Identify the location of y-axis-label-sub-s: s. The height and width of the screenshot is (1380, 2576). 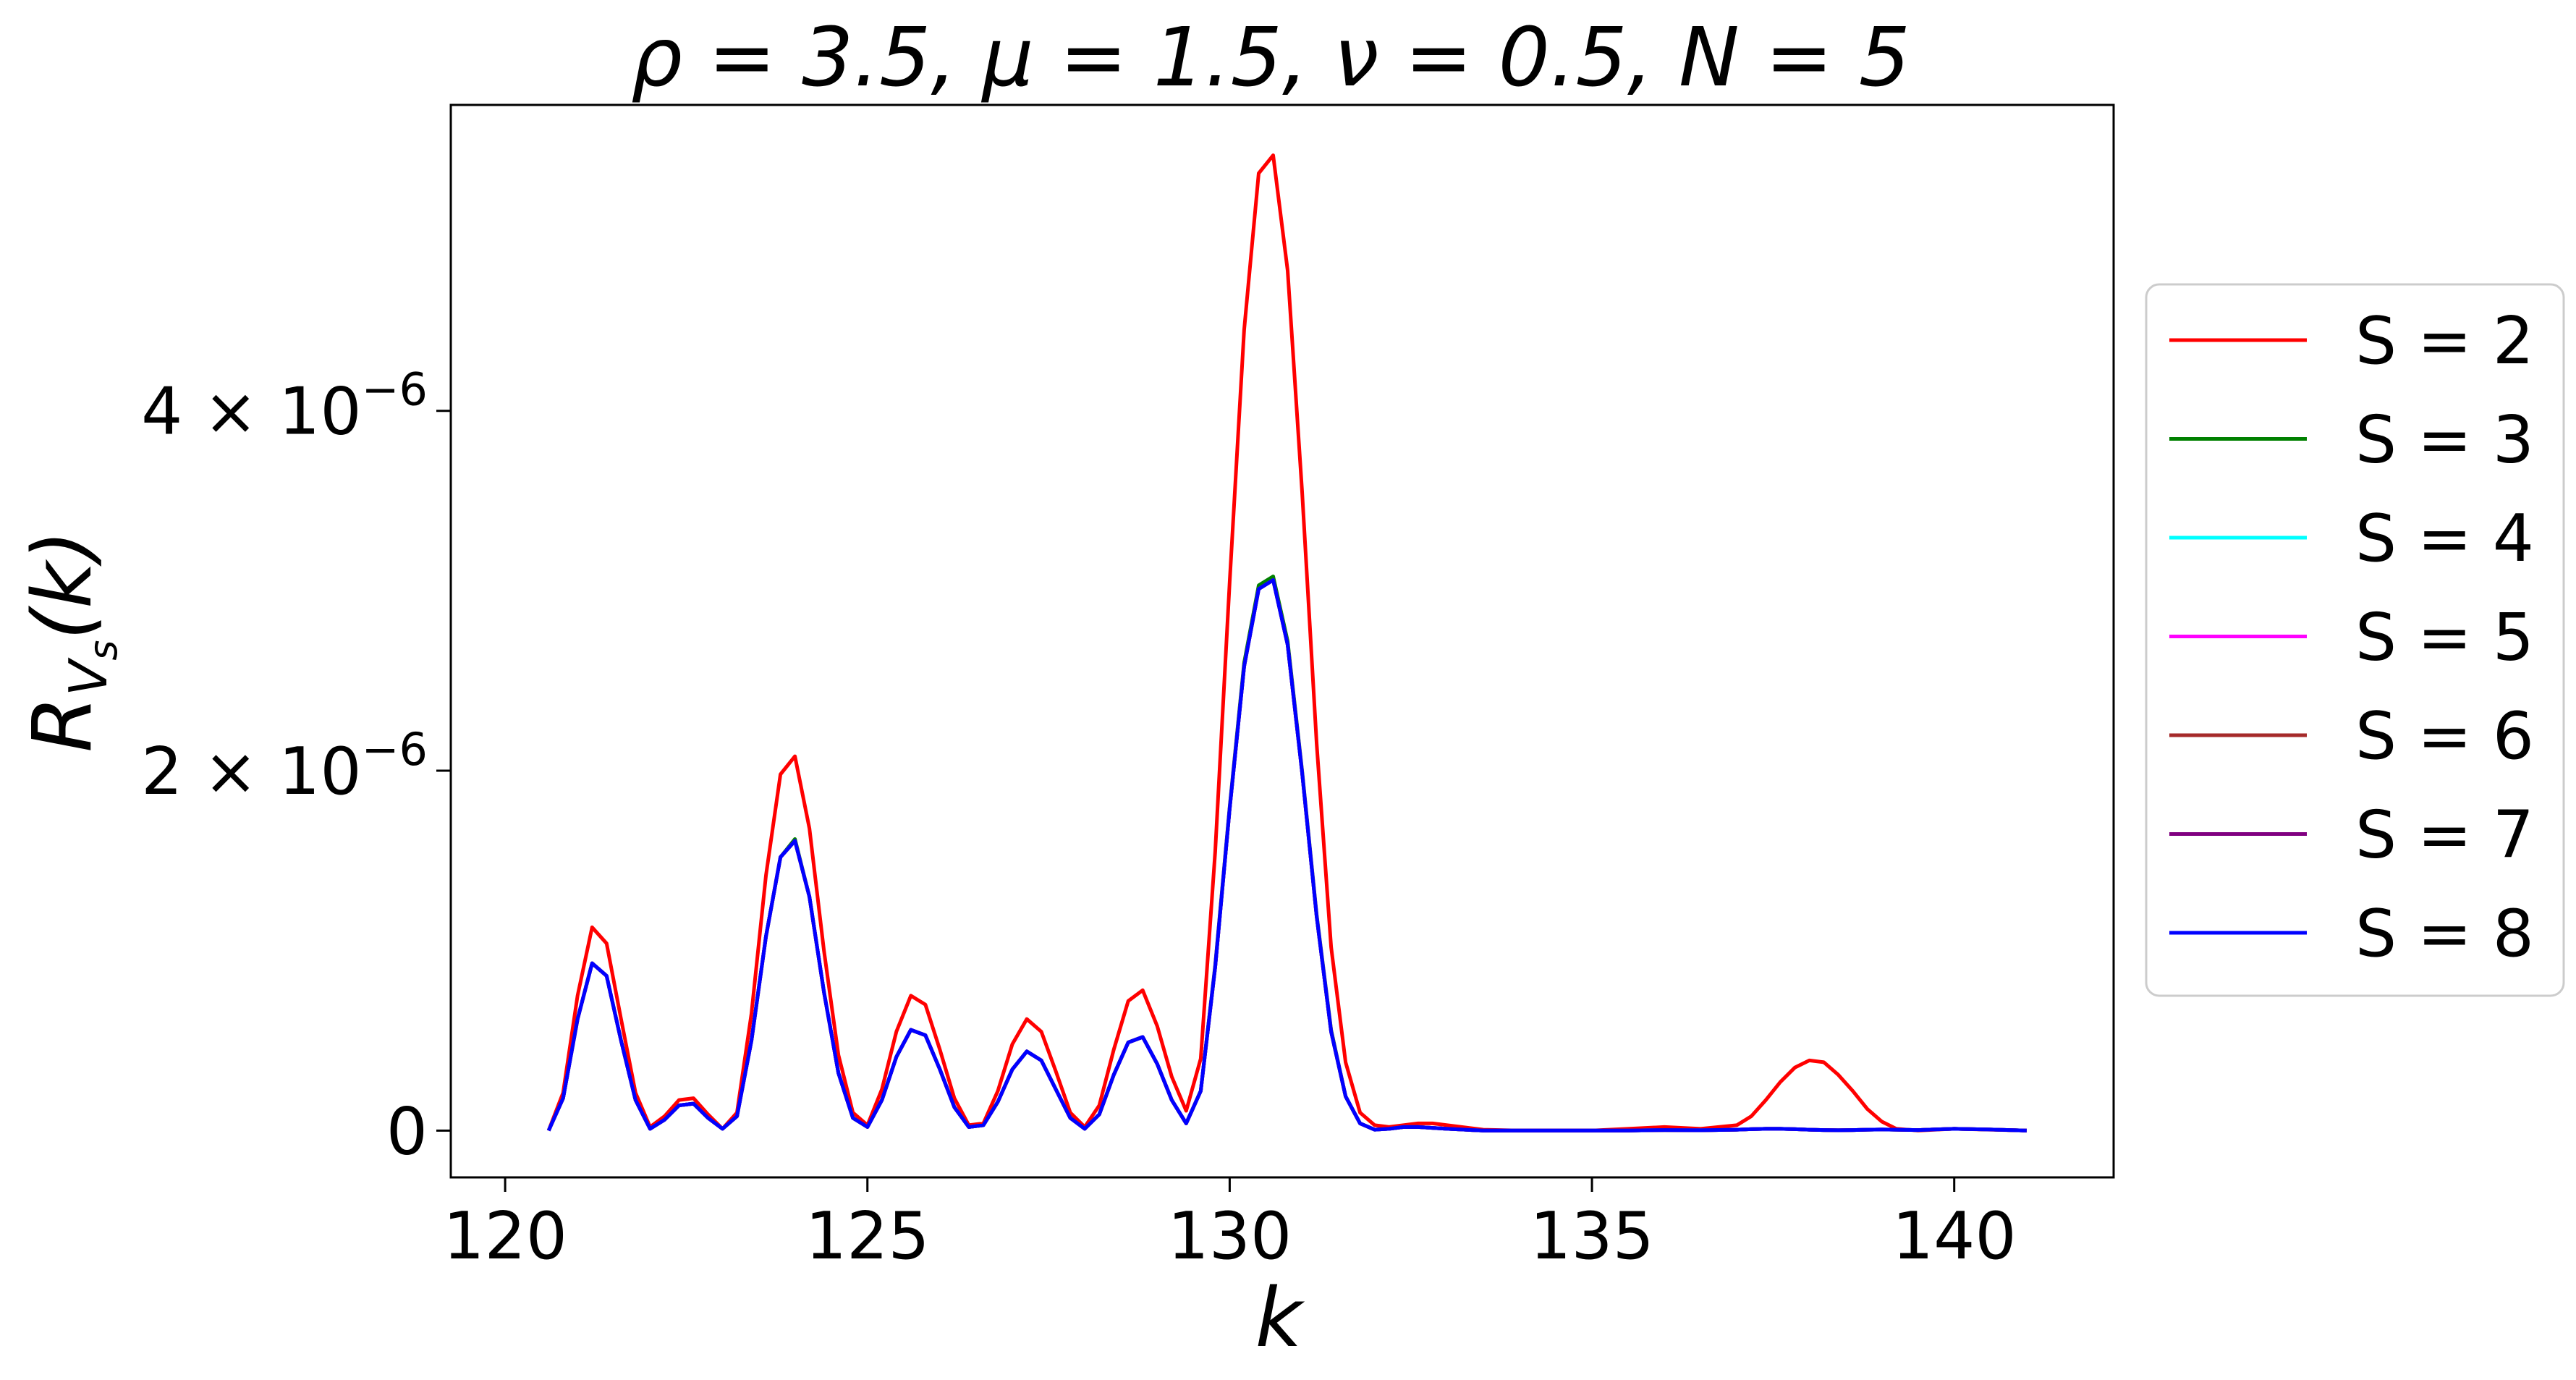
(103, 650).